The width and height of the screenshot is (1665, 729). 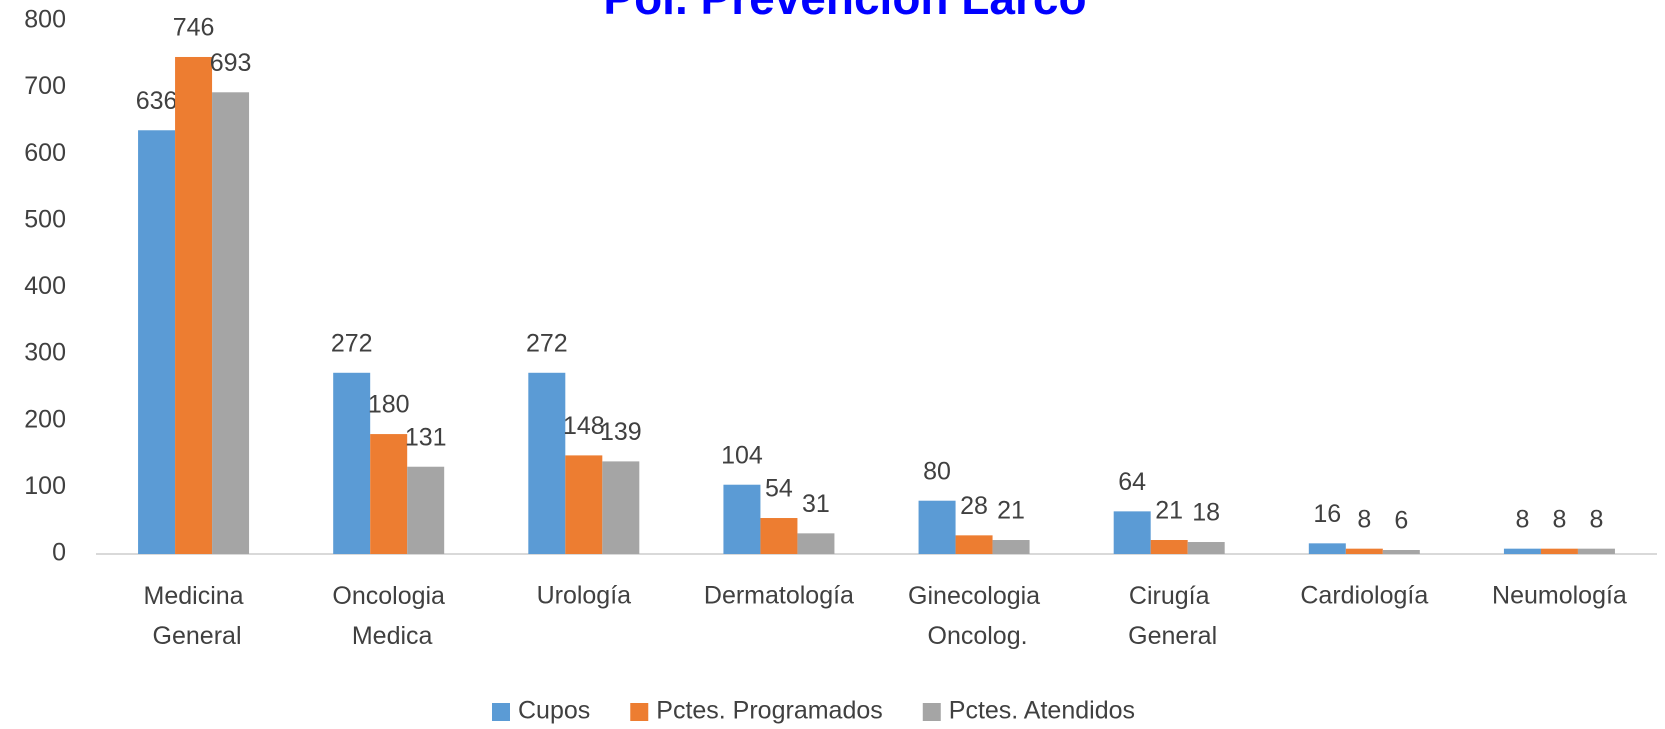 What do you see at coordinates (45, 419) in the screenshot?
I see `y-tick-label: 200` at bounding box center [45, 419].